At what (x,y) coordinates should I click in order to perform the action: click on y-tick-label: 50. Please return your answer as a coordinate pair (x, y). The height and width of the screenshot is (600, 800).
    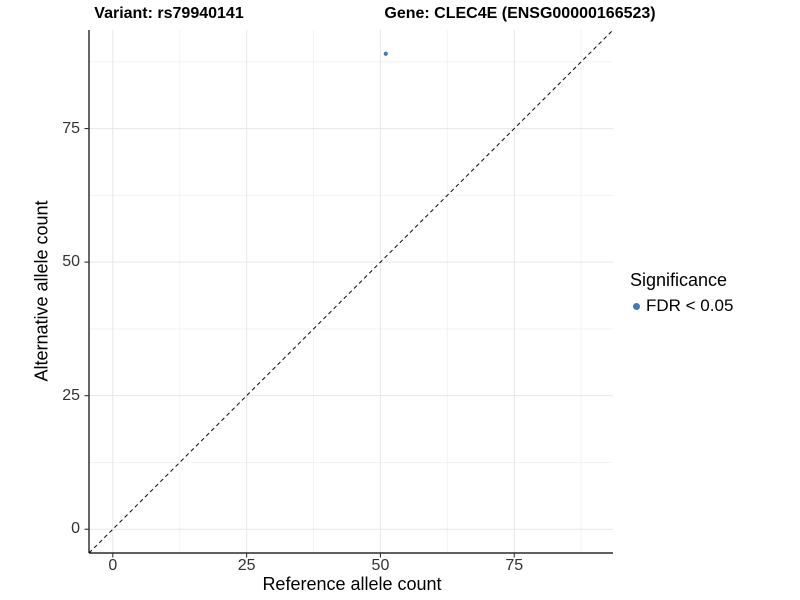
    Looking at the image, I should click on (71, 262).